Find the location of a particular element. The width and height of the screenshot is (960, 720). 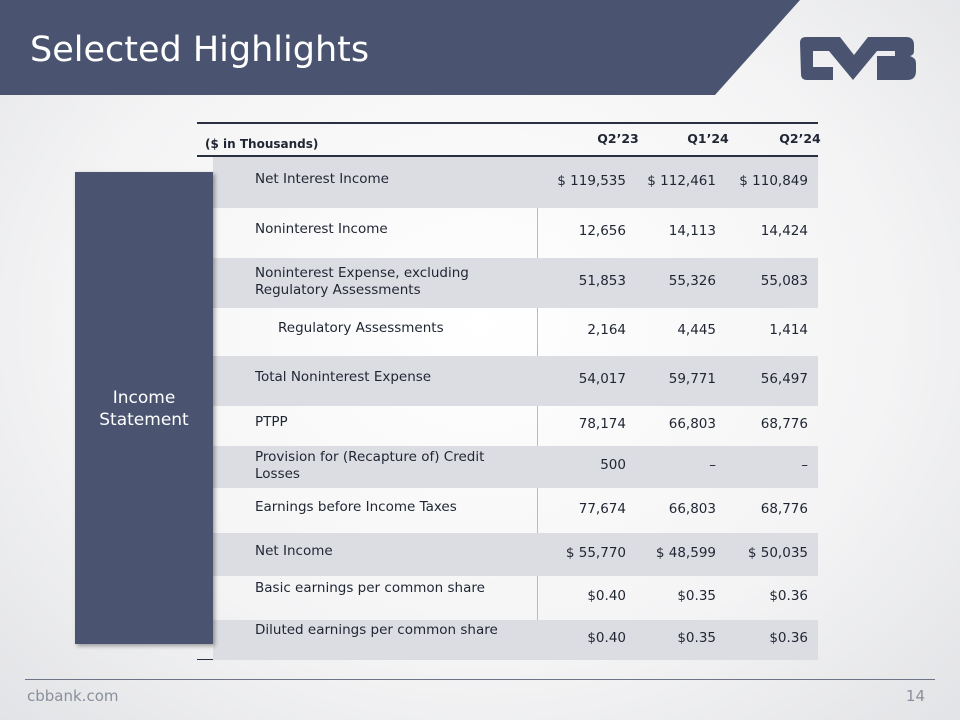

cell: $ 119,535 is located at coordinates (591, 180).